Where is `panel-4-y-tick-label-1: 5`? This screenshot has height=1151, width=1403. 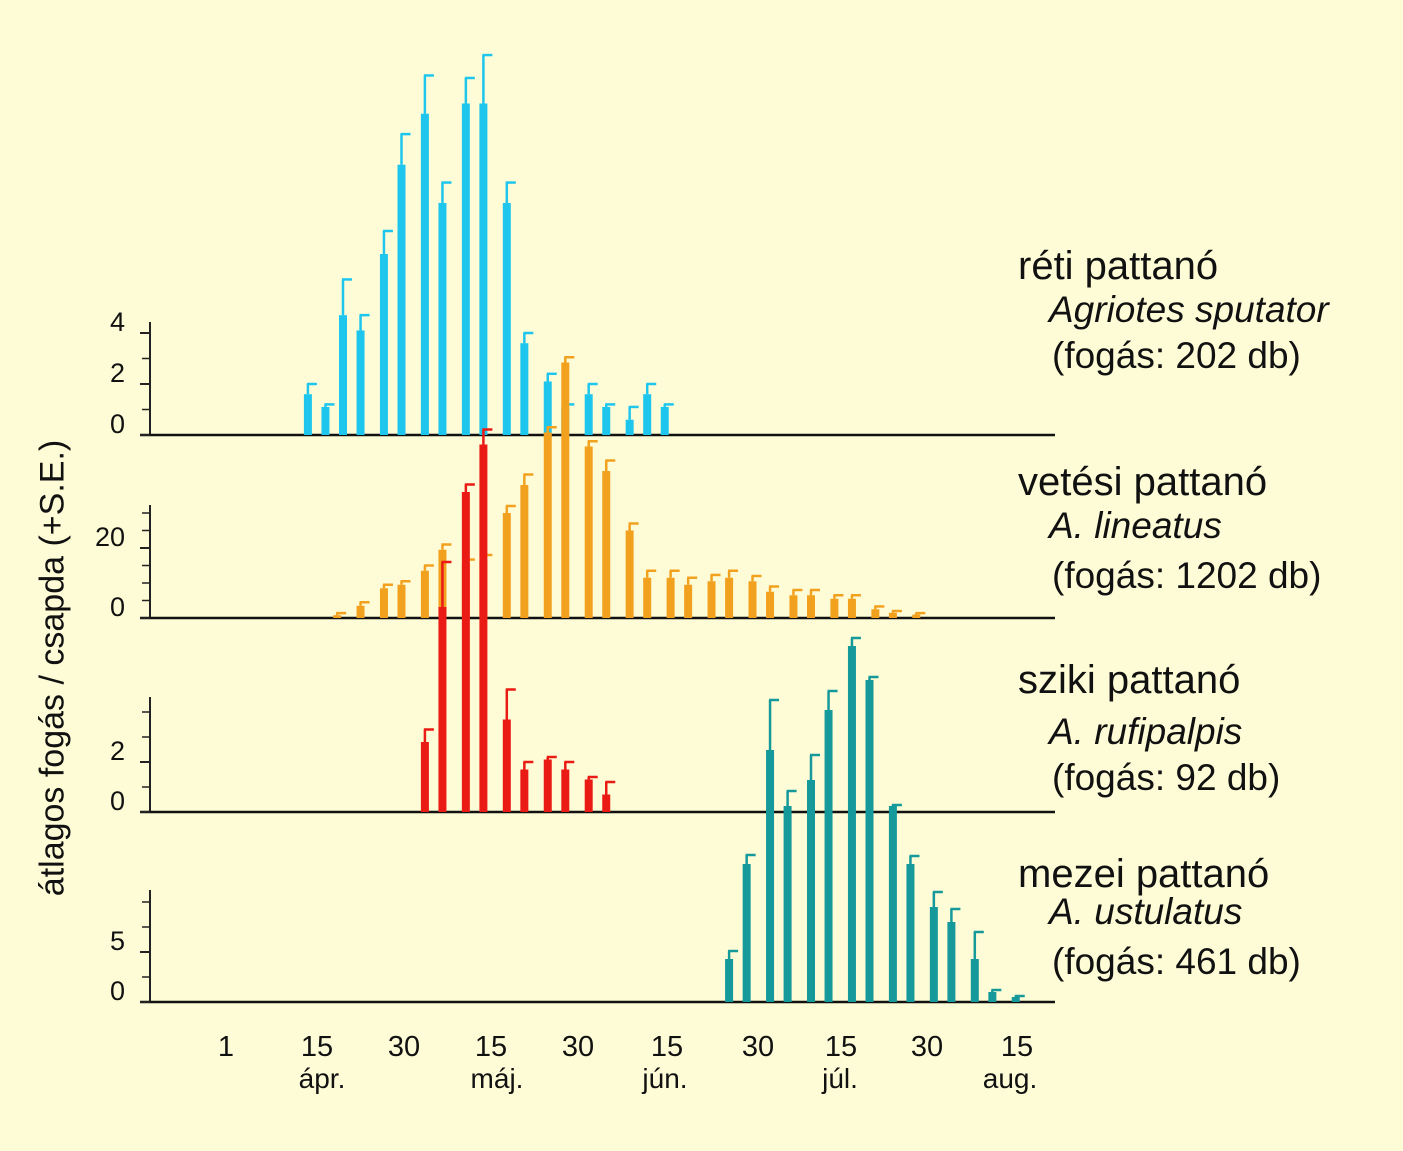 panel-4-y-tick-label-1: 5 is located at coordinates (117, 941).